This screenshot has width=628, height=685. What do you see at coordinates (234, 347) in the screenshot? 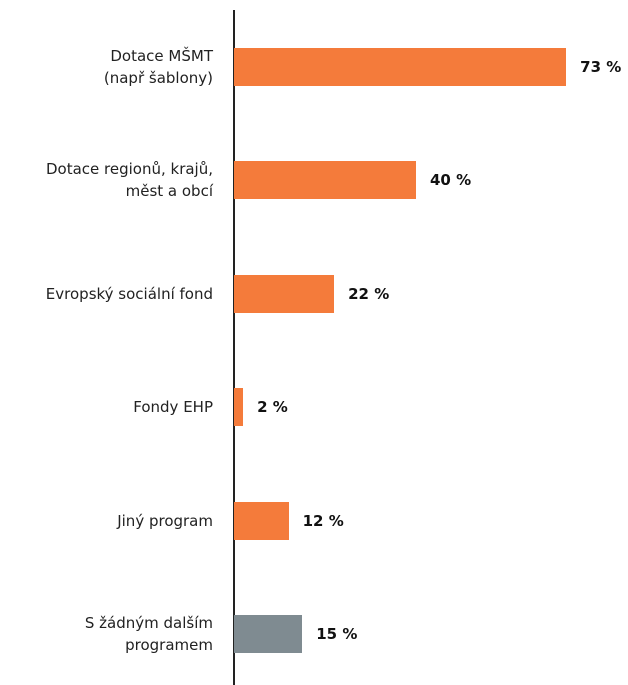
I see `axis-line` at bounding box center [234, 347].